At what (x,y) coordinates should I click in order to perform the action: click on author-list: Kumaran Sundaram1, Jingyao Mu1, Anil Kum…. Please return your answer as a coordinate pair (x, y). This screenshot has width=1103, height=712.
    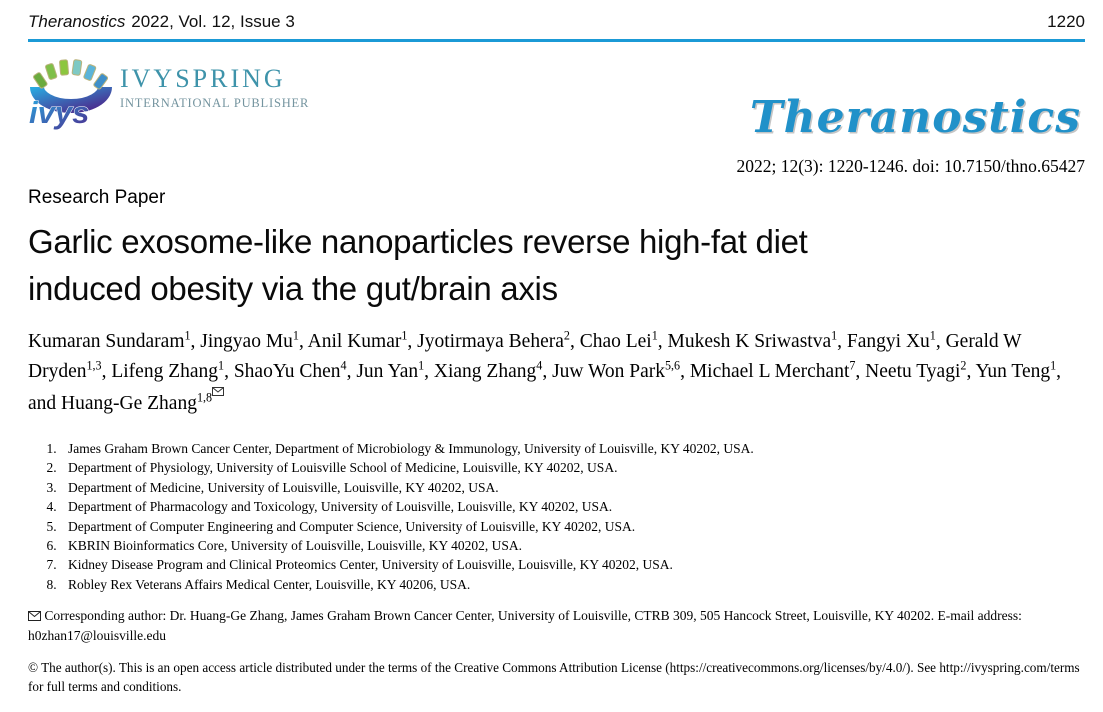
    Looking at the image, I should click on (556, 373).